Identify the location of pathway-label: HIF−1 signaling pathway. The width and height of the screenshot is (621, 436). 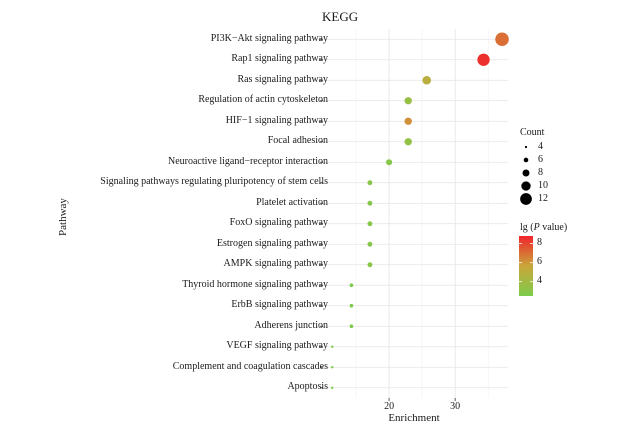
(276, 120).